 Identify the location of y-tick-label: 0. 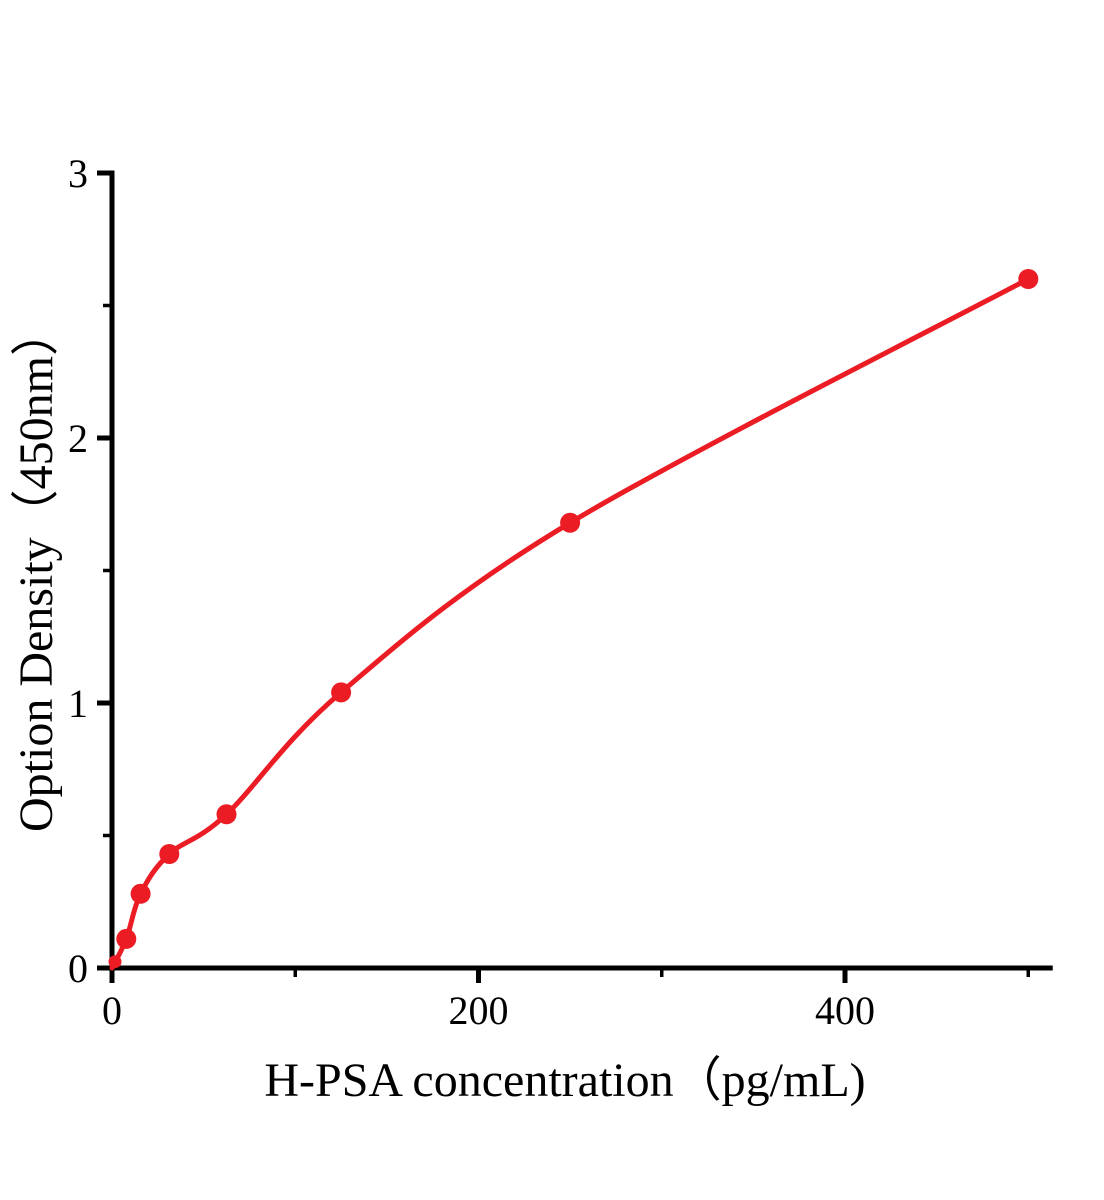
(78, 968).